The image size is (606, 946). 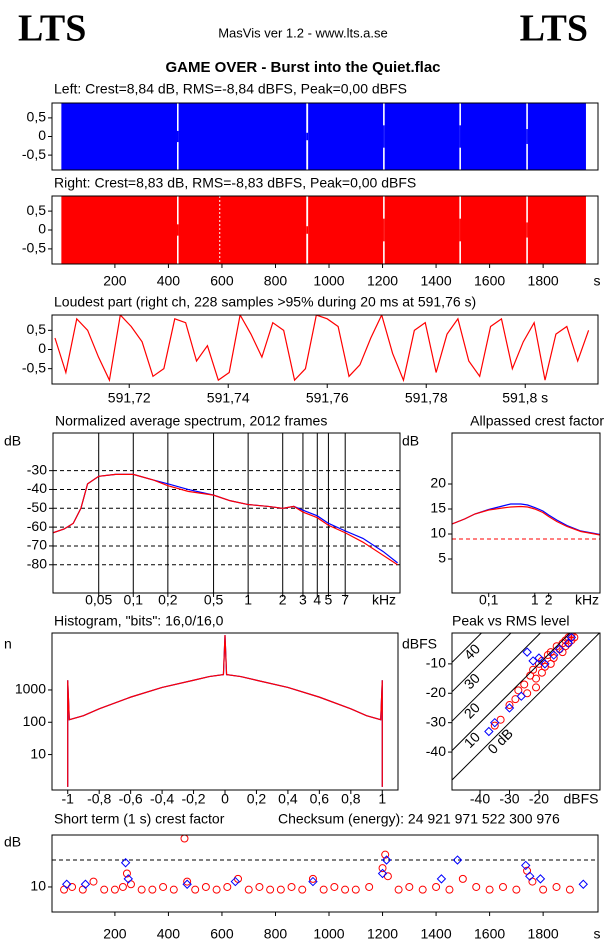 I want to click on x-tick-label: 0,8, so click(x=351, y=799).